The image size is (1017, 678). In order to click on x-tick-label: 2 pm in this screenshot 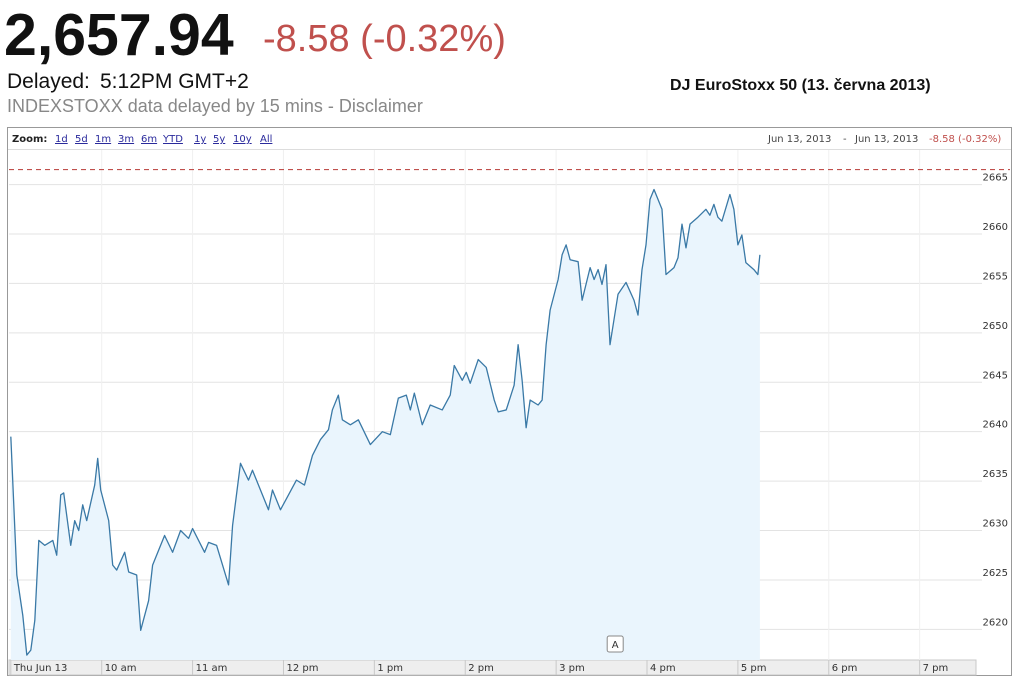, I will do `click(481, 668)`.